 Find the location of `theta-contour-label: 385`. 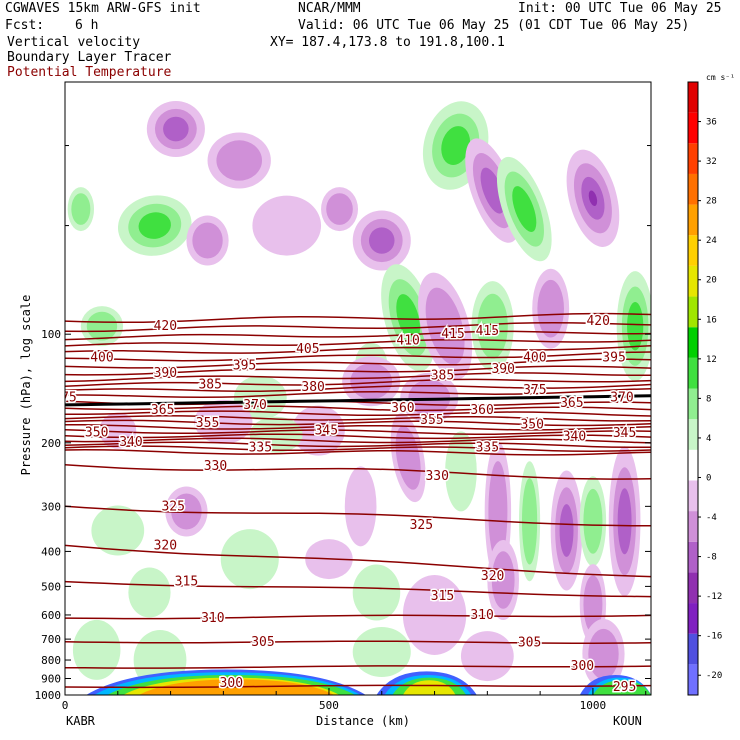

theta-contour-label: 385 is located at coordinates (442, 375).